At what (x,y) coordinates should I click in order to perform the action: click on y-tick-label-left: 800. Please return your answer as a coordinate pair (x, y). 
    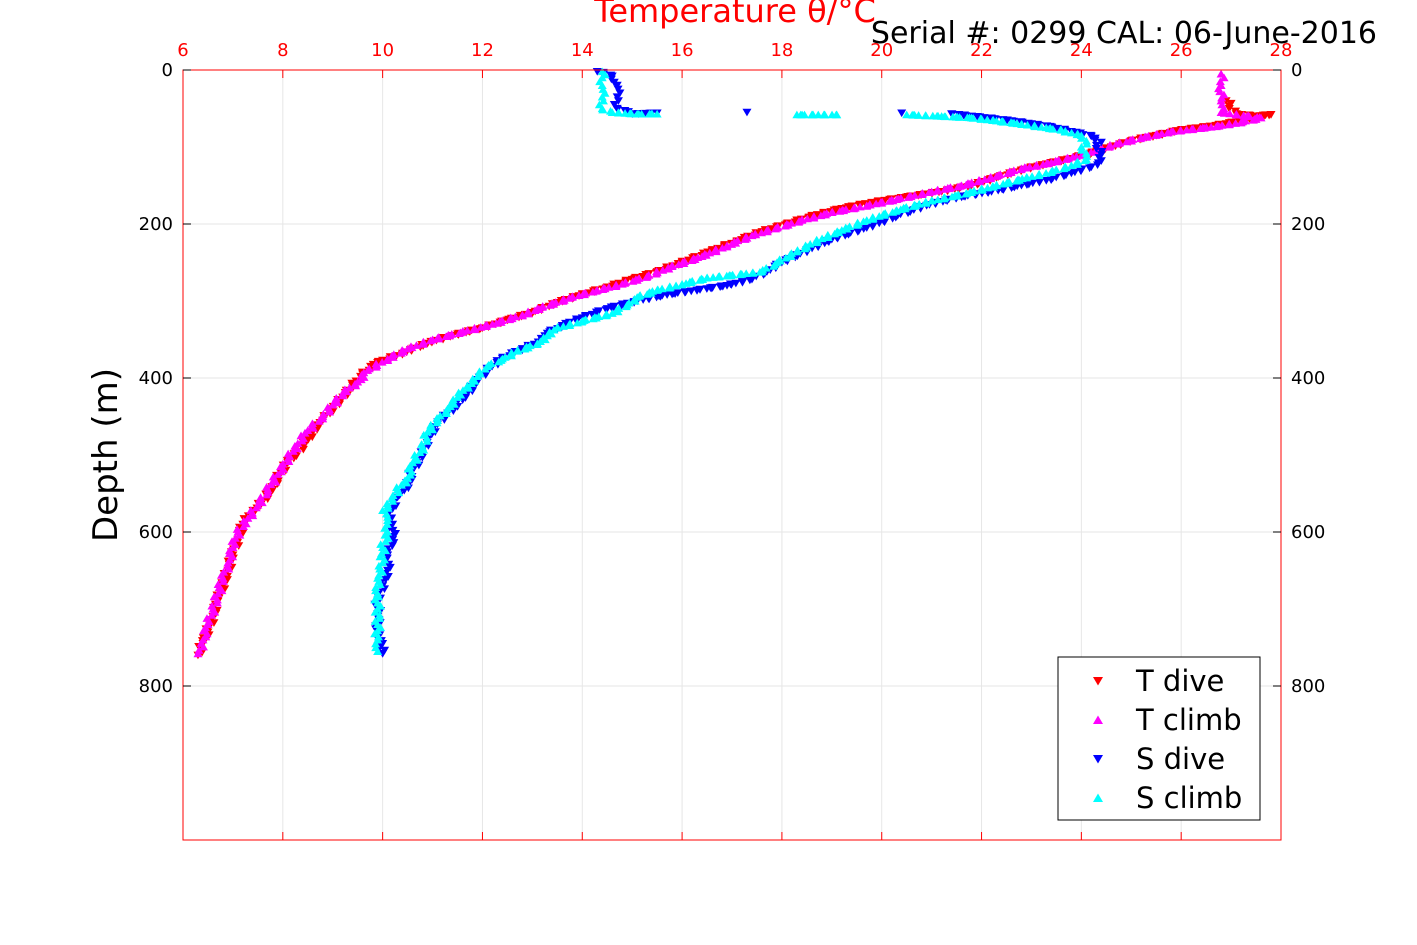
    Looking at the image, I should click on (156, 686).